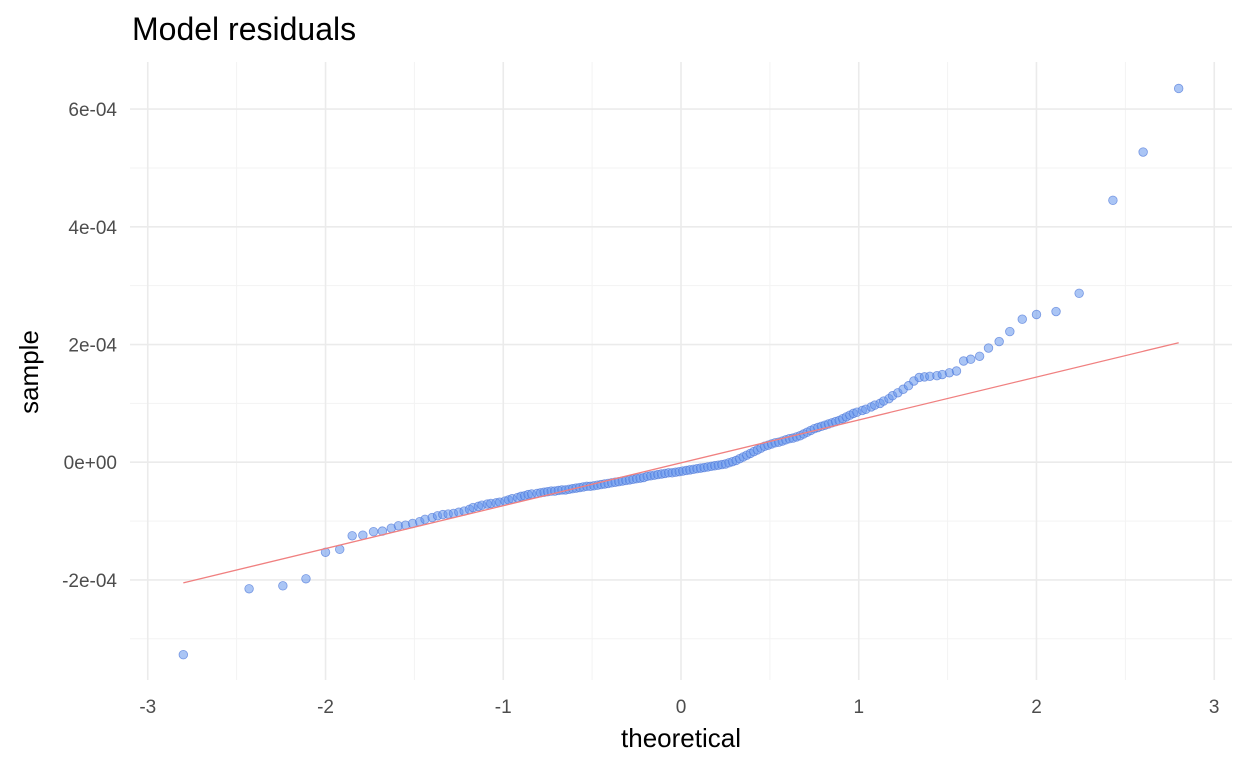 This screenshot has height=768, width=1248. I want to click on x-tick-label: 2, so click(1036, 707).